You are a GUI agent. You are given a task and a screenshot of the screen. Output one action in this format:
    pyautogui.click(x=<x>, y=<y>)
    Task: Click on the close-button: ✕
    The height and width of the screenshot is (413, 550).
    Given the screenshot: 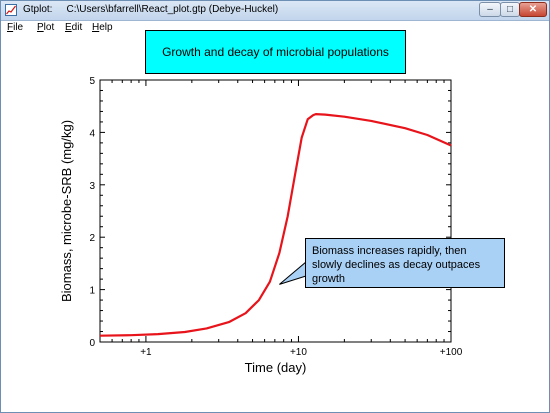 What is the action you would take?
    pyautogui.click(x=533, y=9)
    